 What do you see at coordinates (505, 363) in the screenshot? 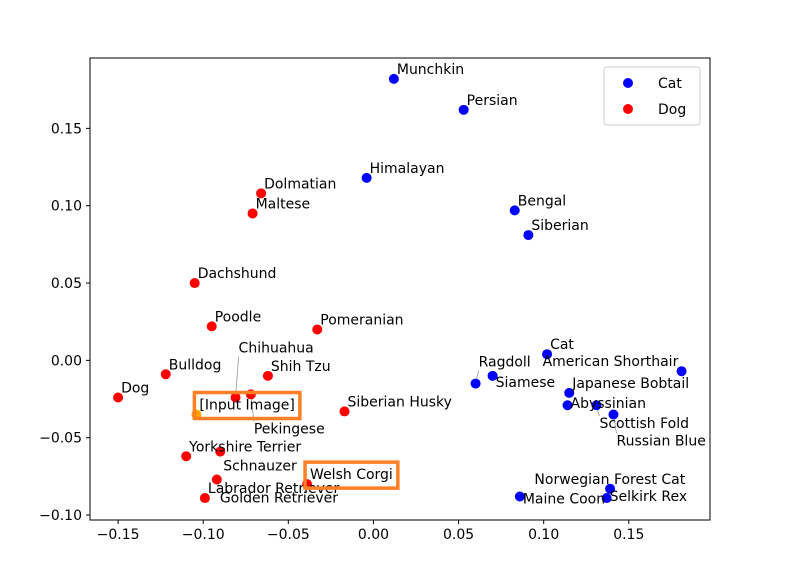
I see `point-label-ragdoll: Ragdoll` at bounding box center [505, 363].